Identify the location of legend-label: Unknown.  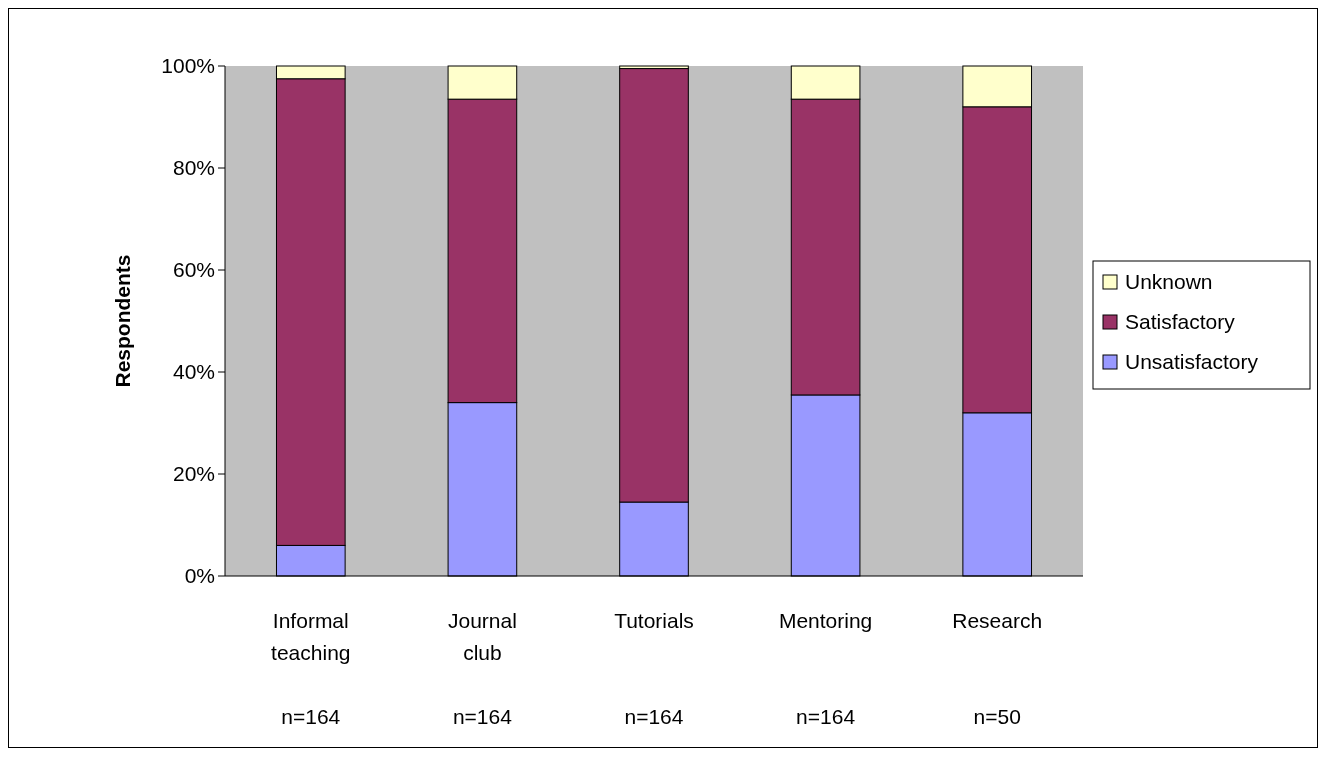
(1169, 282).